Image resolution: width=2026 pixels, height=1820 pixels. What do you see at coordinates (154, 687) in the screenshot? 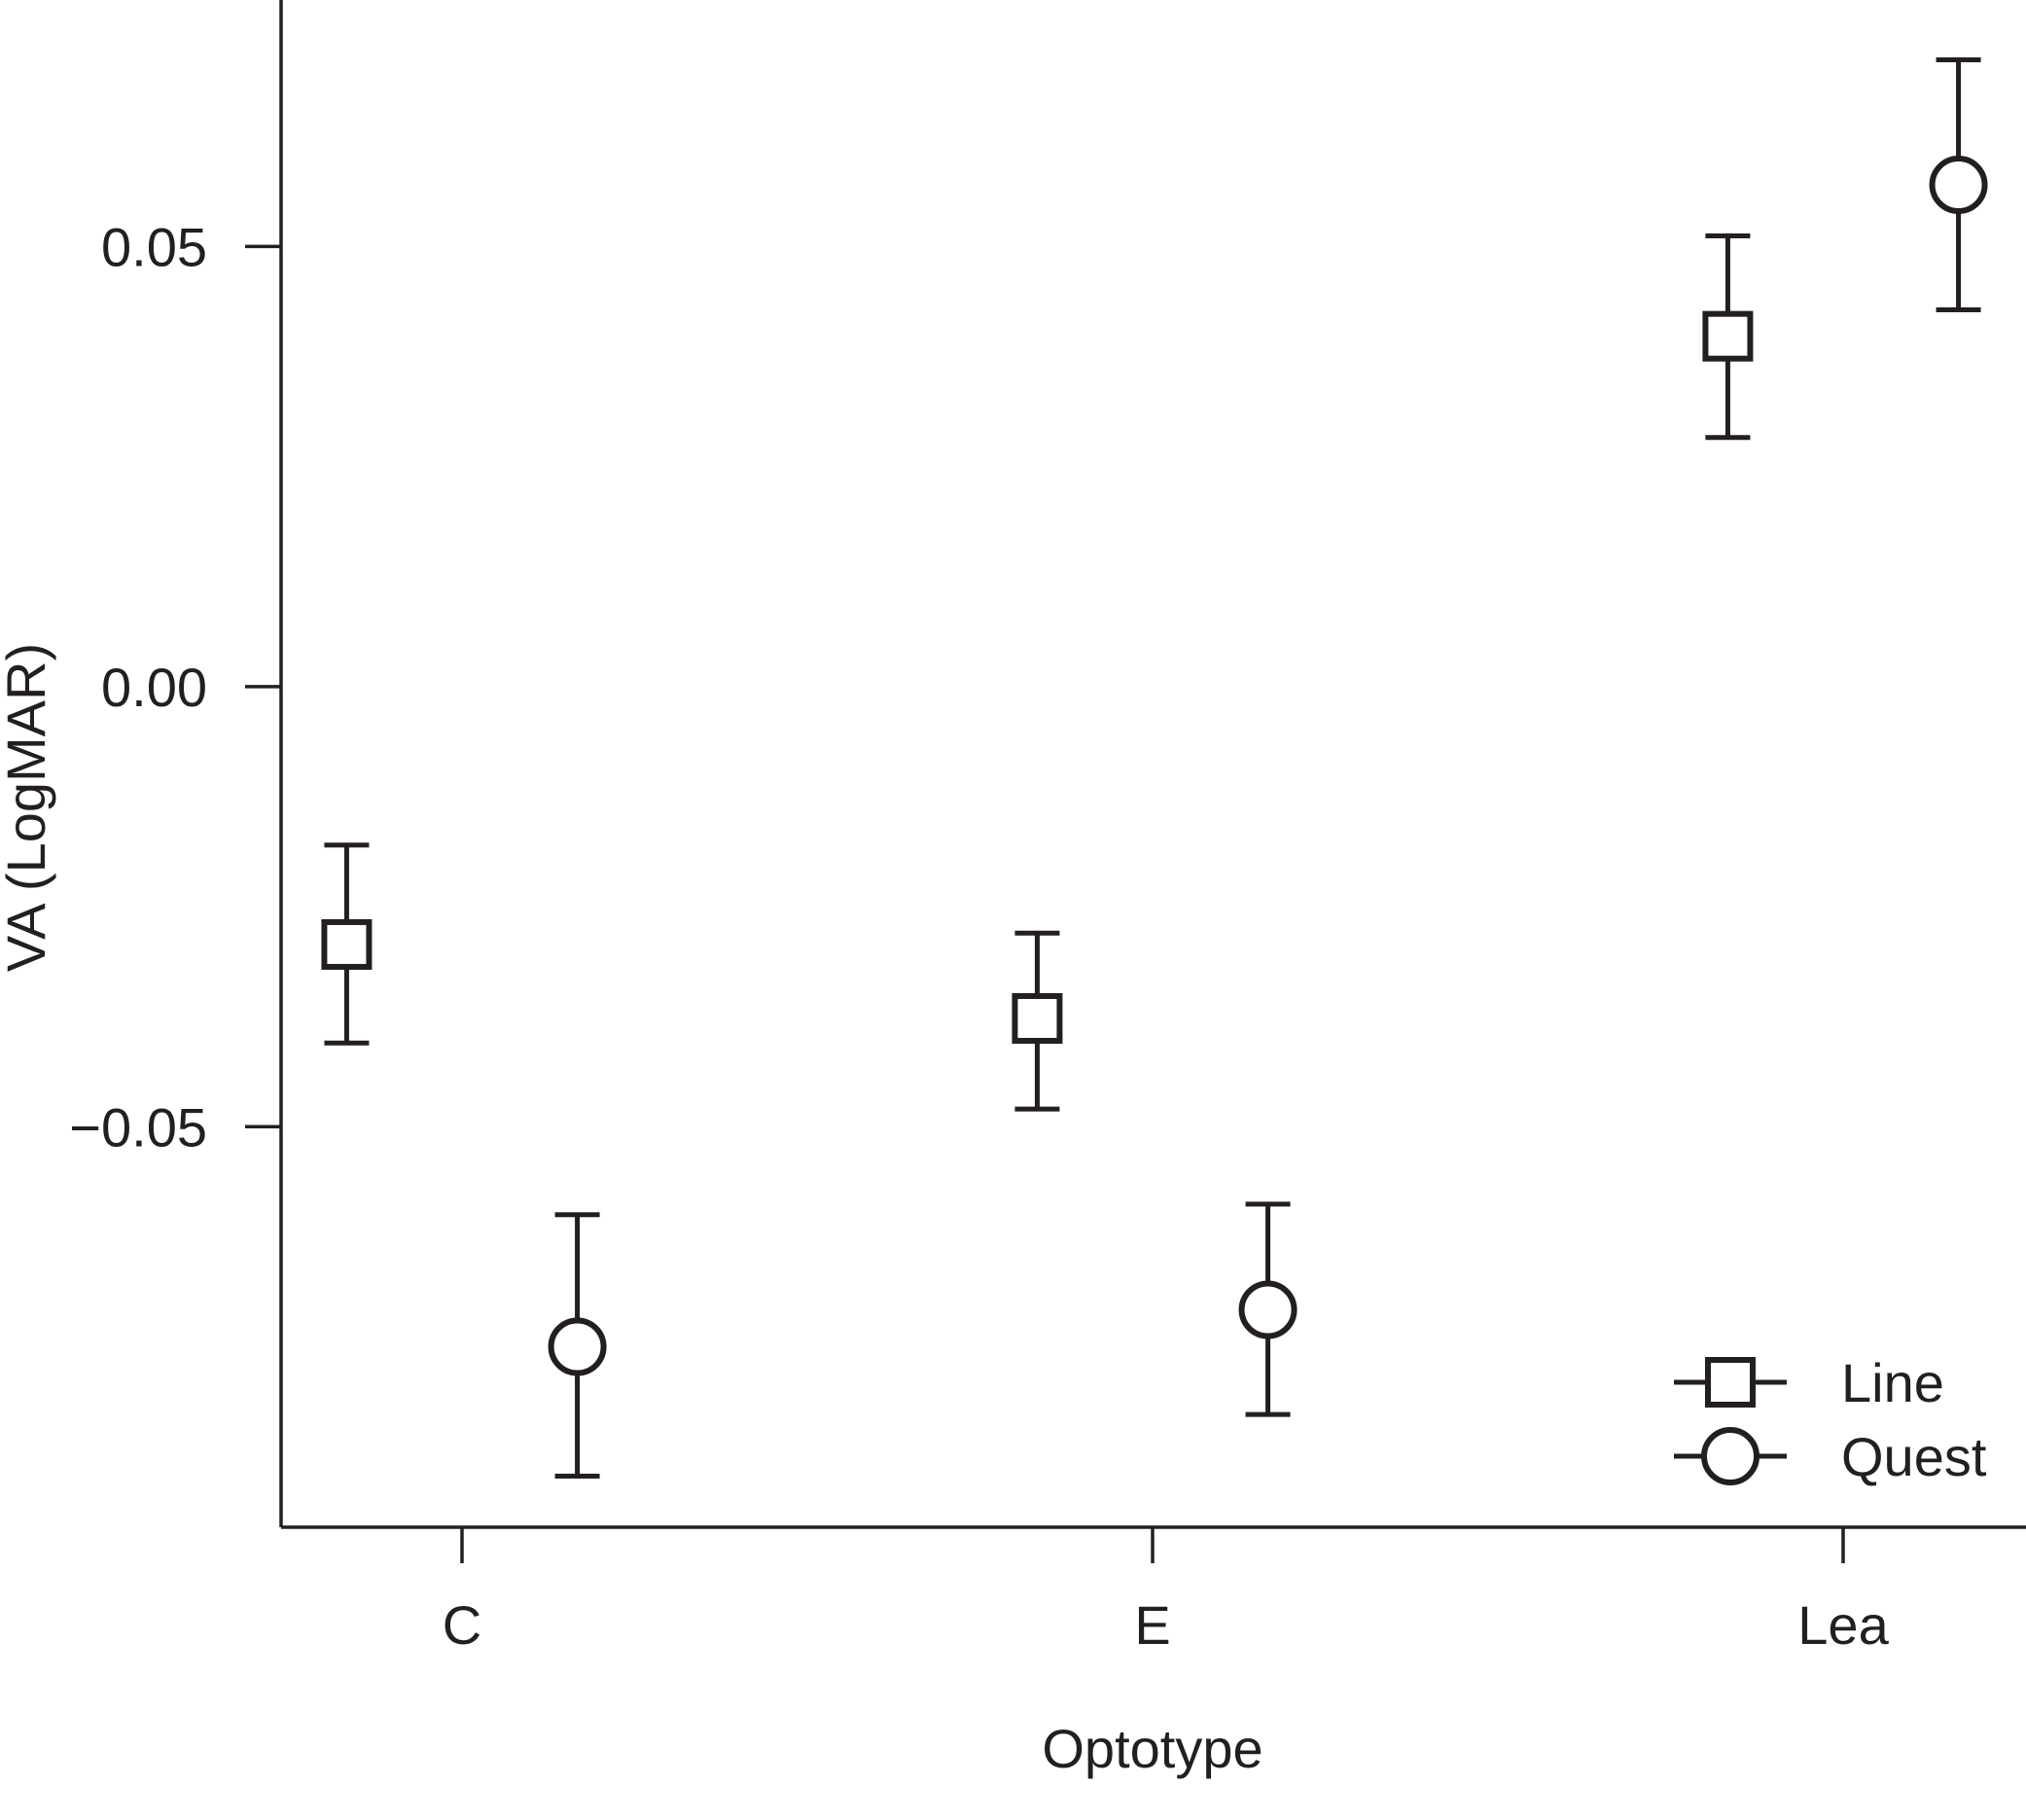
I see `y-tick-label: 0.00` at bounding box center [154, 687].